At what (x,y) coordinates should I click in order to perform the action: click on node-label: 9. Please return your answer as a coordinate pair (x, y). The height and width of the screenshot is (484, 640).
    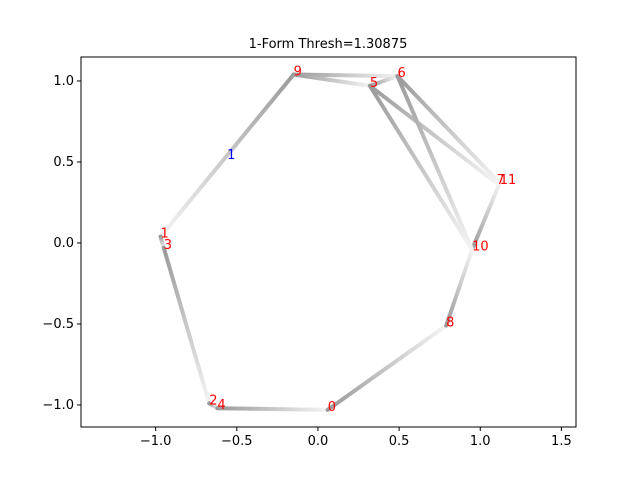
    Looking at the image, I should click on (298, 71).